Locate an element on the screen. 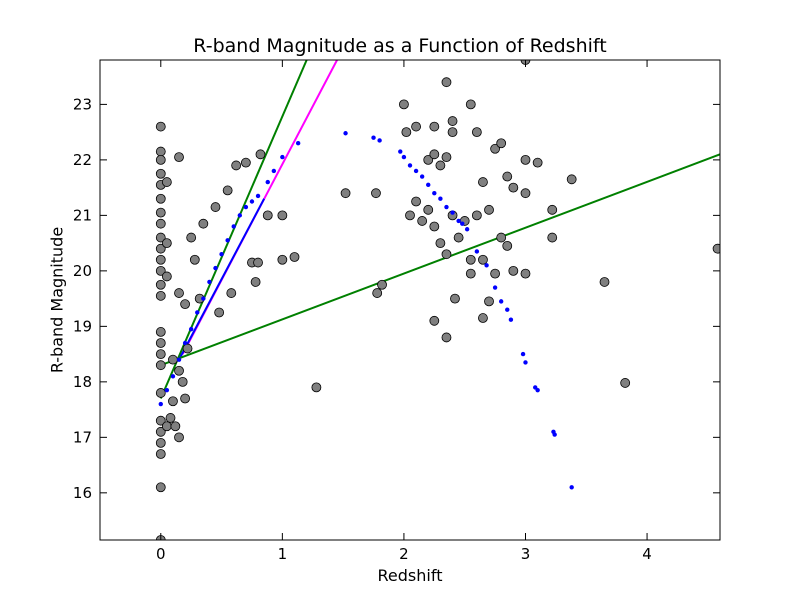 This screenshot has width=800, height=600. y-tick-label: 21 is located at coordinates (82, 215).